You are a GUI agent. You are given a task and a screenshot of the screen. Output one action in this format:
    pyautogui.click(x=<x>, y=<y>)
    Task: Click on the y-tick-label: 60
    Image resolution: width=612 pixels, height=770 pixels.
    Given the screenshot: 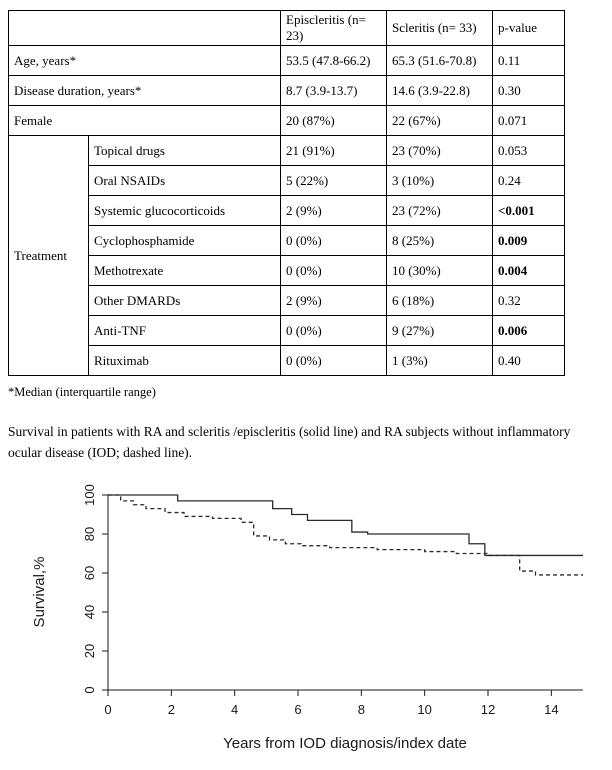 What is the action you would take?
    pyautogui.click(x=89, y=573)
    